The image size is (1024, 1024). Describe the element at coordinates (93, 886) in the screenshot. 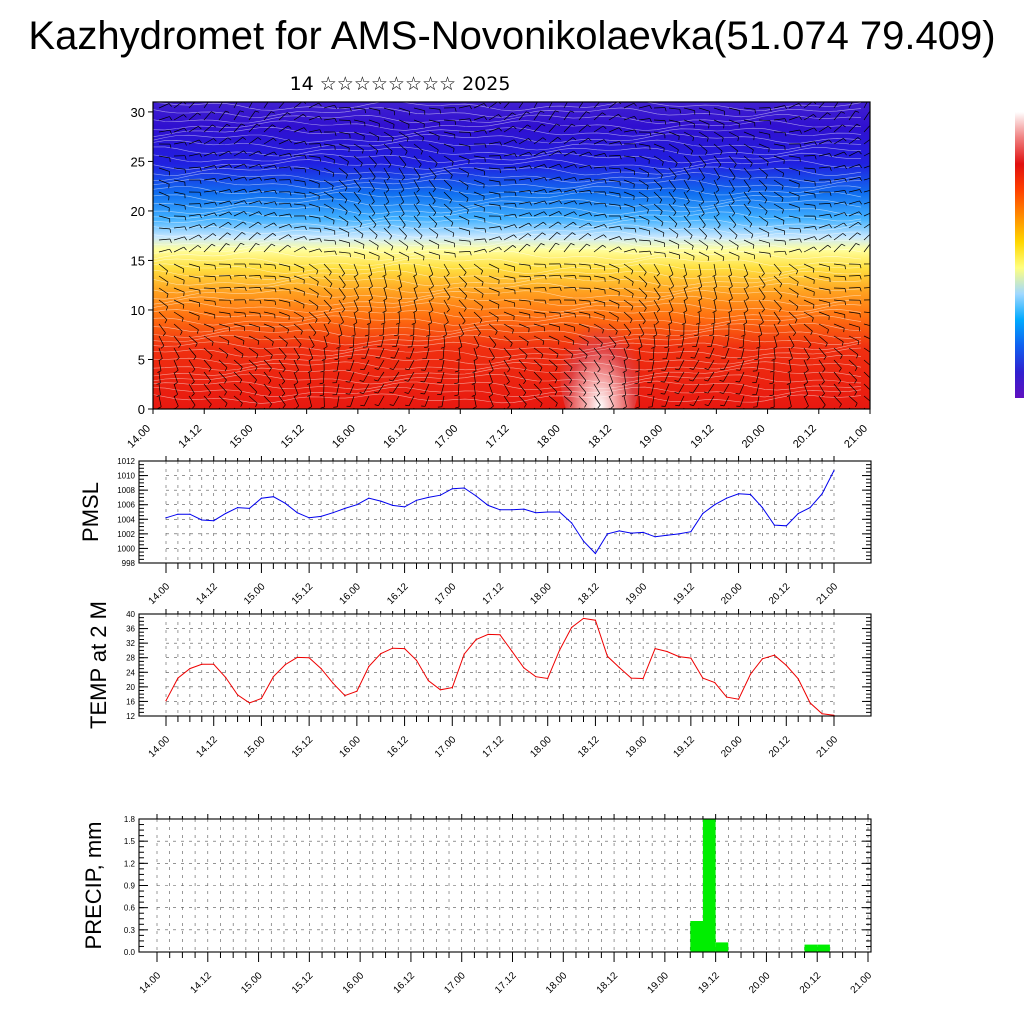

I see `y-axis-label: PRECIP, mm` at that location.